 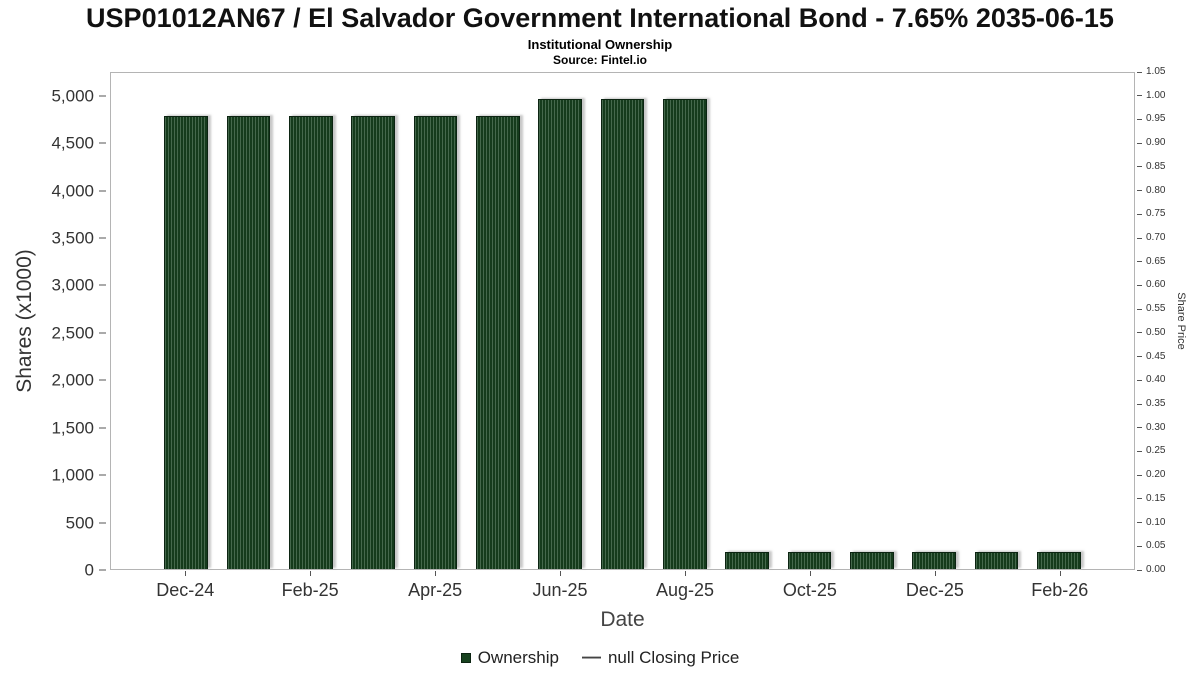 What do you see at coordinates (935, 587) in the screenshot?
I see `x-axis-tick-label: Dec-25` at bounding box center [935, 587].